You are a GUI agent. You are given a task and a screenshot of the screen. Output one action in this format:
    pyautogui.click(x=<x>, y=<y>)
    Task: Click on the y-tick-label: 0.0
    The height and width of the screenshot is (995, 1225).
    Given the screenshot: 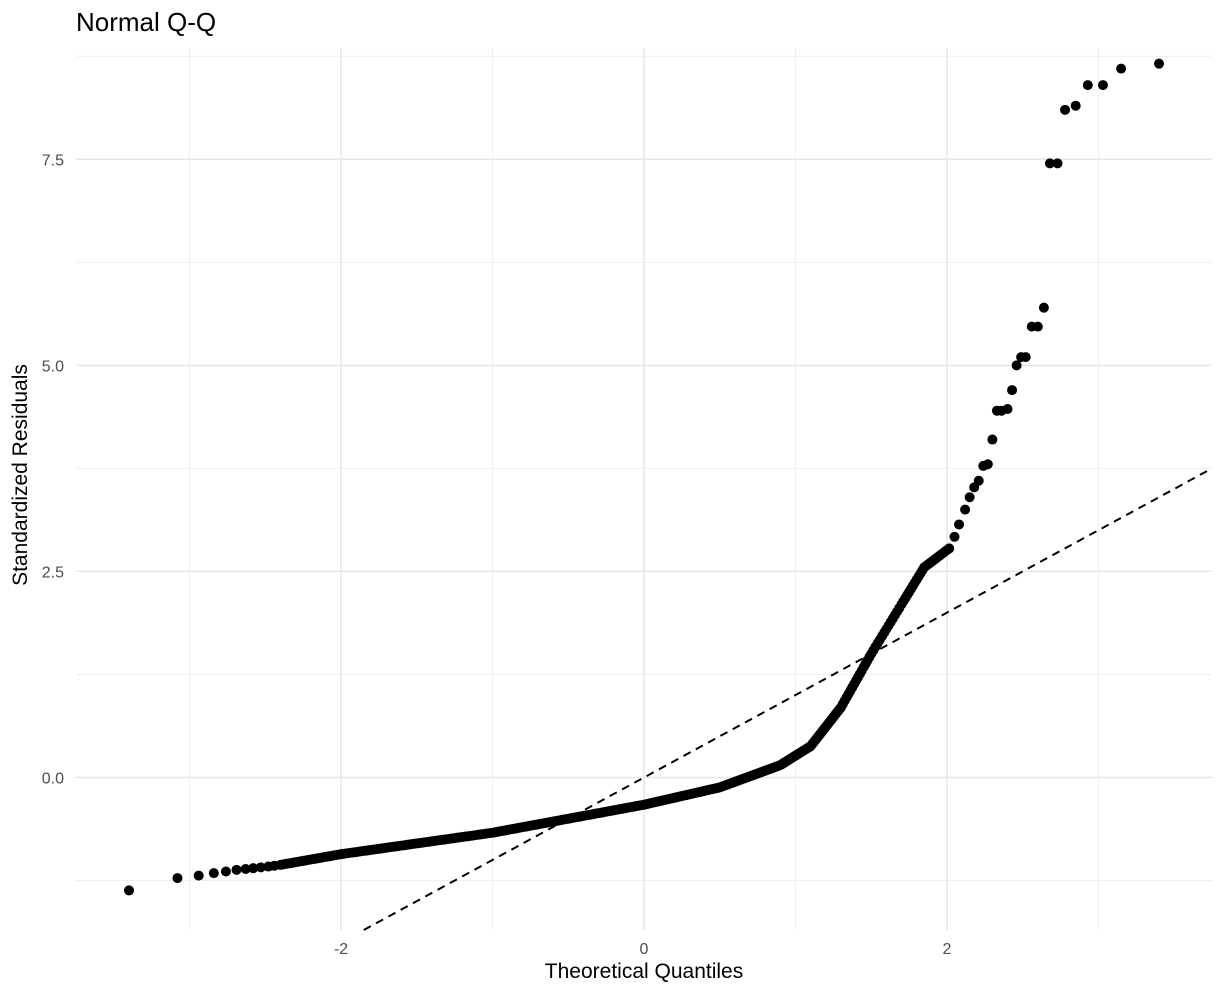 What is the action you would take?
    pyautogui.click(x=53, y=779)
    